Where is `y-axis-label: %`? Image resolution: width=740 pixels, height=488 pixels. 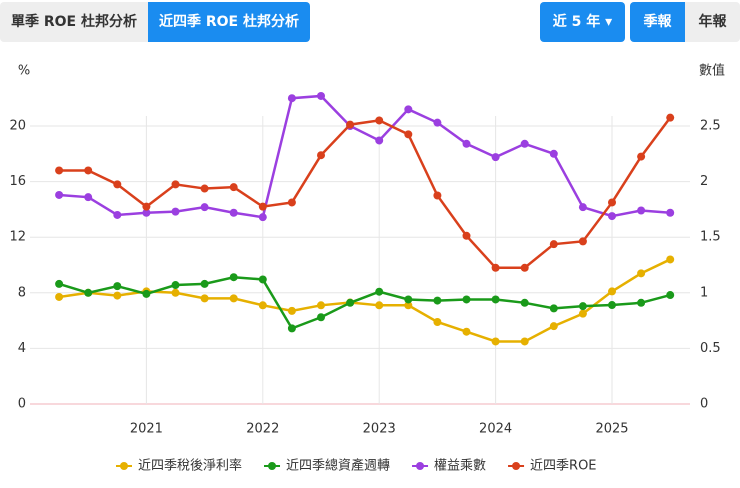 y-axis-label: % is located at coordinates (24, 71).